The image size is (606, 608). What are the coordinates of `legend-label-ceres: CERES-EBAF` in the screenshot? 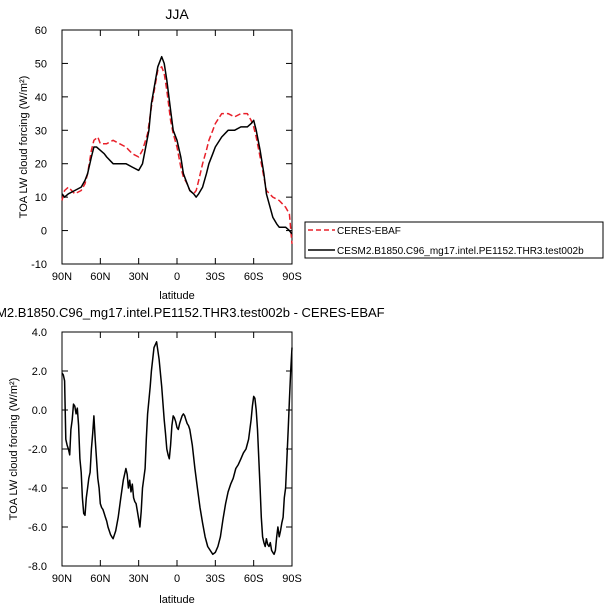 It's located at (369, 231).